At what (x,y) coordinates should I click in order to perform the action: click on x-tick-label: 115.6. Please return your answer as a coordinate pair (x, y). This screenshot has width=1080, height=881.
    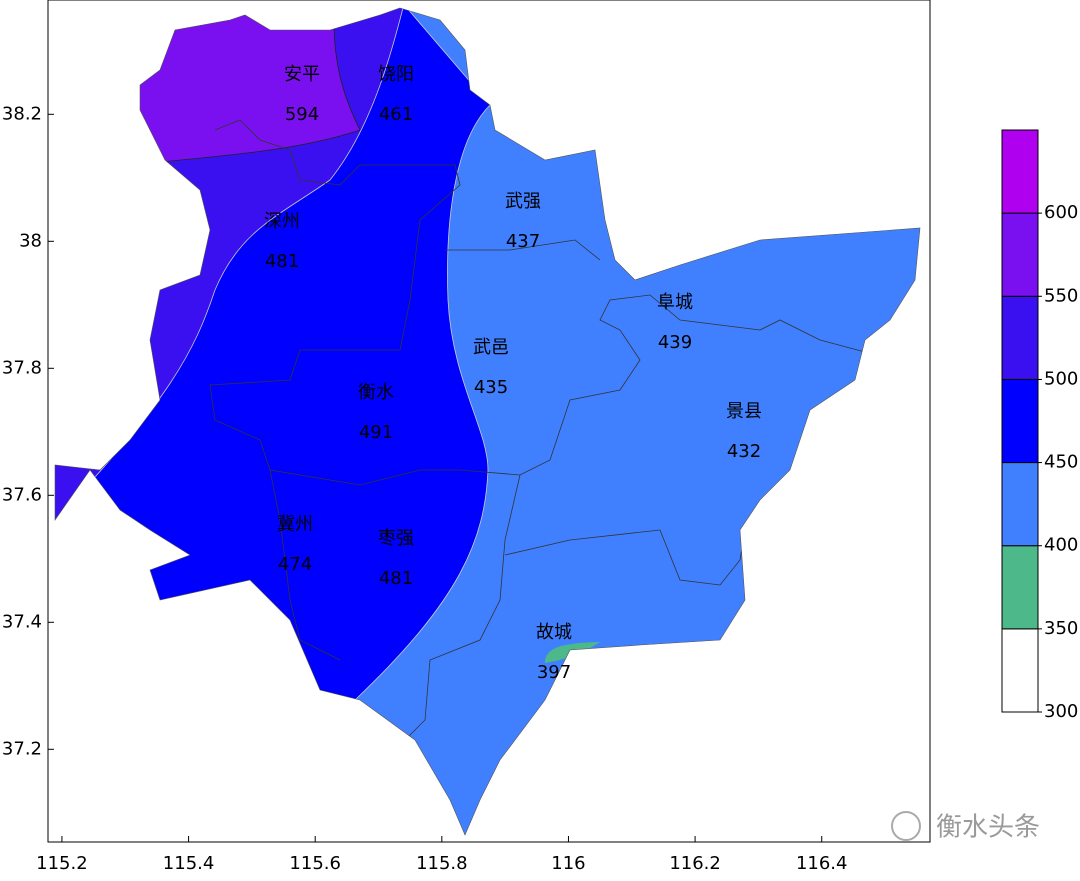
    Looking at the image, I should click on (315, 863).